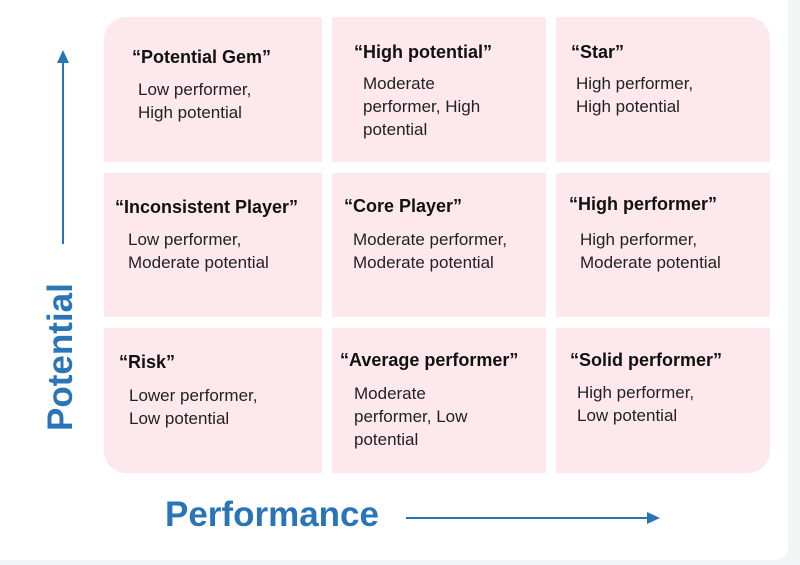 This screenshot has height=565, width=800. I want to click on cell-description: Moderate performer, Low potential, so click(410, 416).